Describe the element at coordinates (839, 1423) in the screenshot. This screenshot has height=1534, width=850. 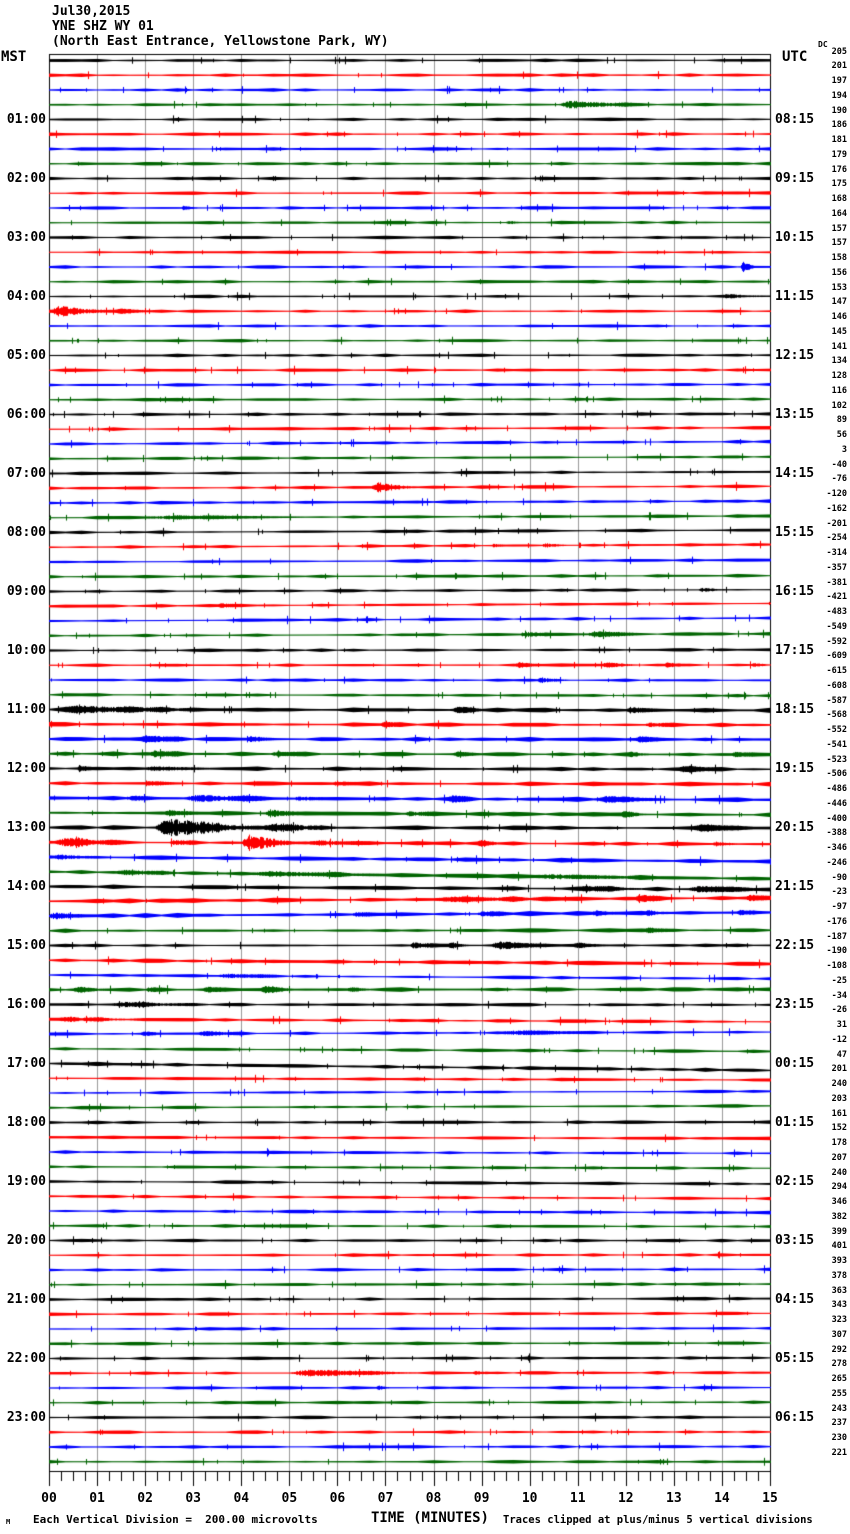
I see `dc-value-row-93: 237` at that location.